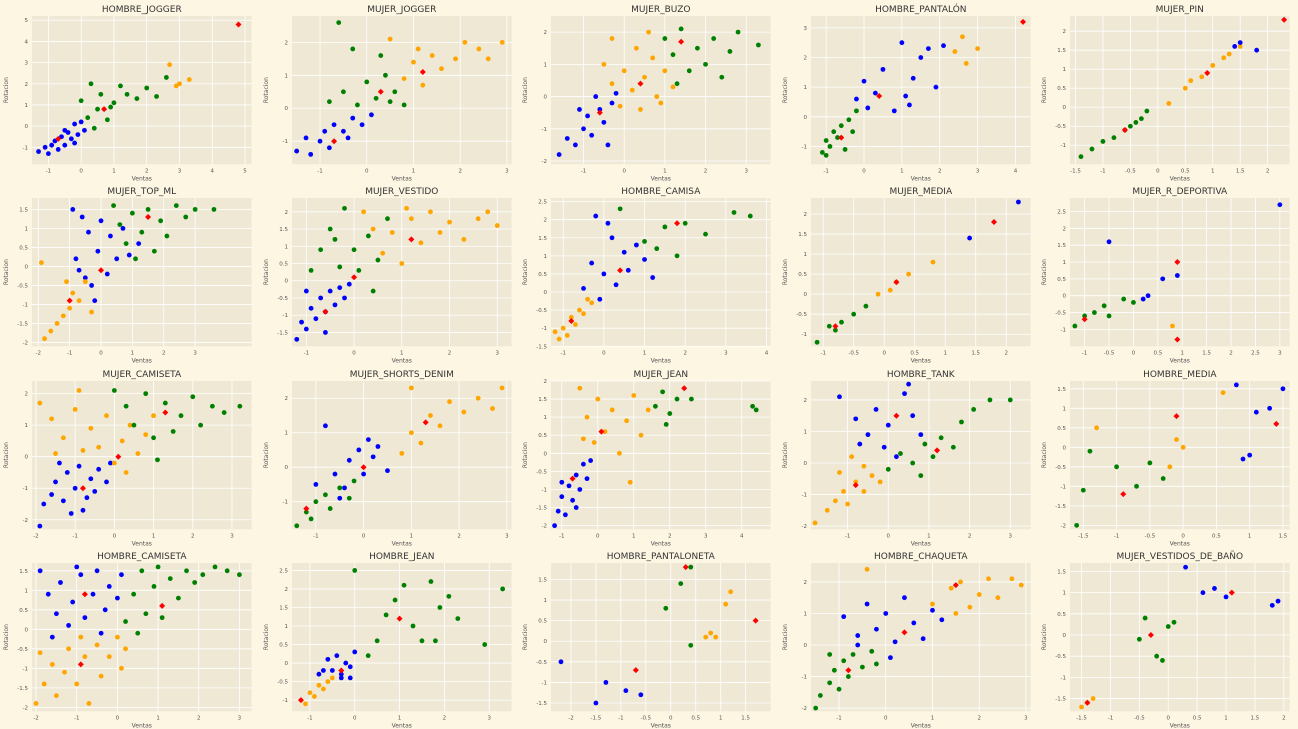 This screenshot has height=729, width=1298. I want to click on y-tick-label: 5, so click(27, 21).